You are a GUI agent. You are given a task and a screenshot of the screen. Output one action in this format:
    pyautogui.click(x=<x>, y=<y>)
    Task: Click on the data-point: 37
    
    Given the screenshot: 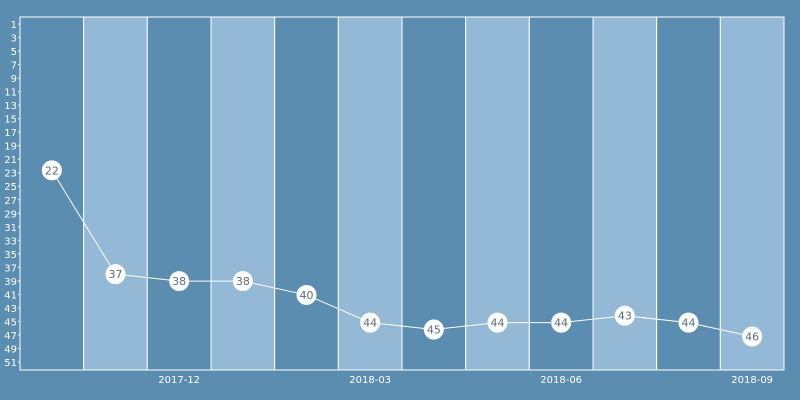 What is the action you would take?
    pyautogui.click(x=115, y=274)
    